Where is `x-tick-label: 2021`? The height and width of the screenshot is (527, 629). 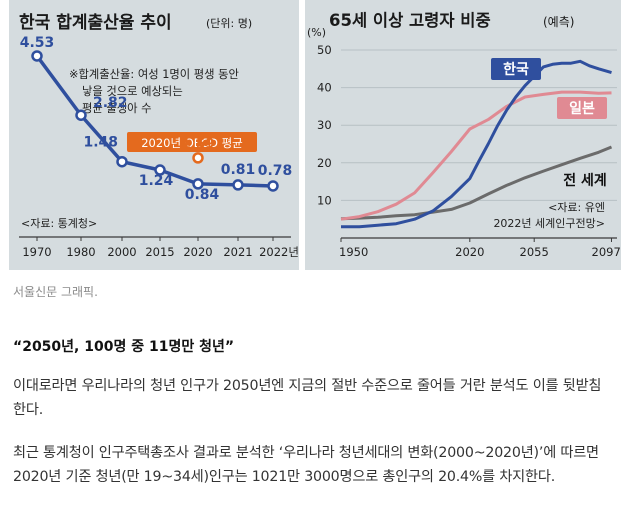
x-tick-label: 2021 is located at coordinates (237, 252).